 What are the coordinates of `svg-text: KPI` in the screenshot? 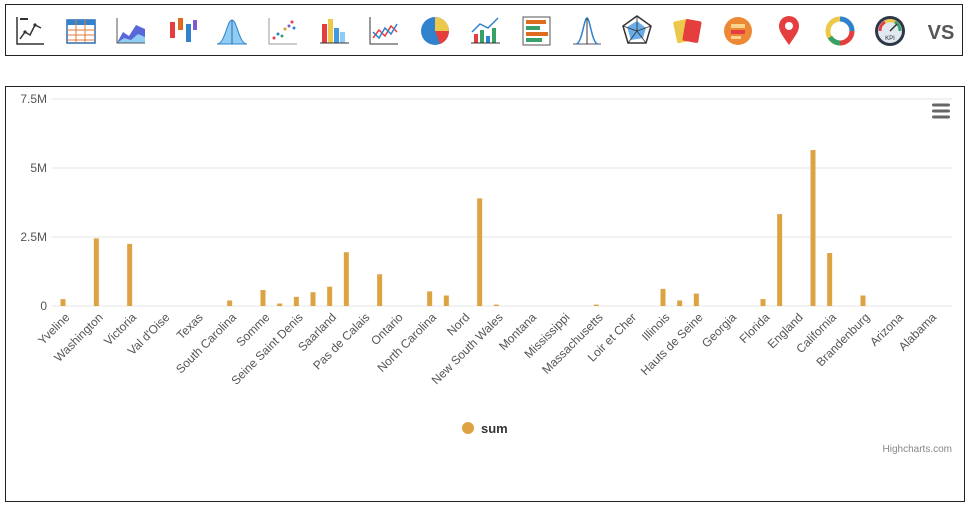 It's located at (890, 39).